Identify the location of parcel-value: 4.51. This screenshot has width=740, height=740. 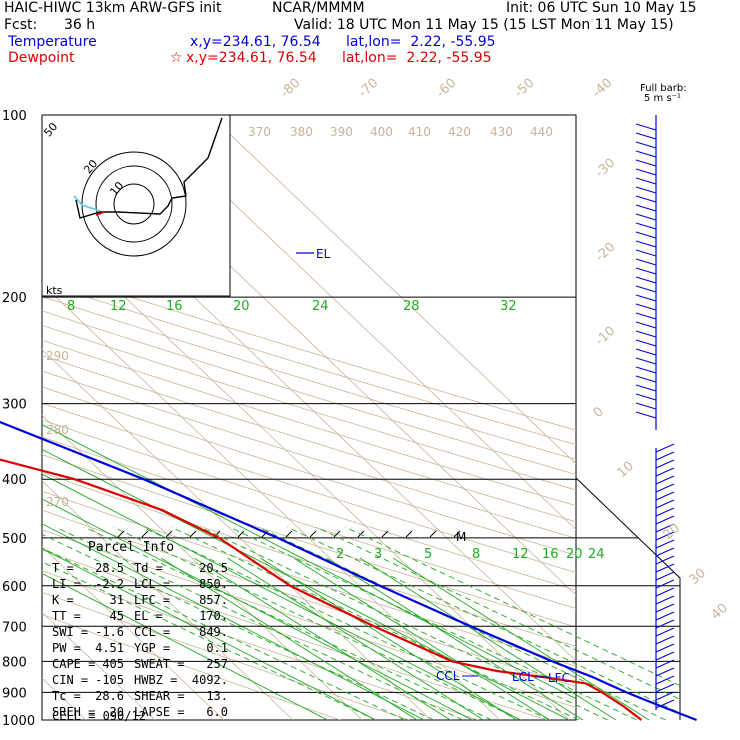
(109, 648).